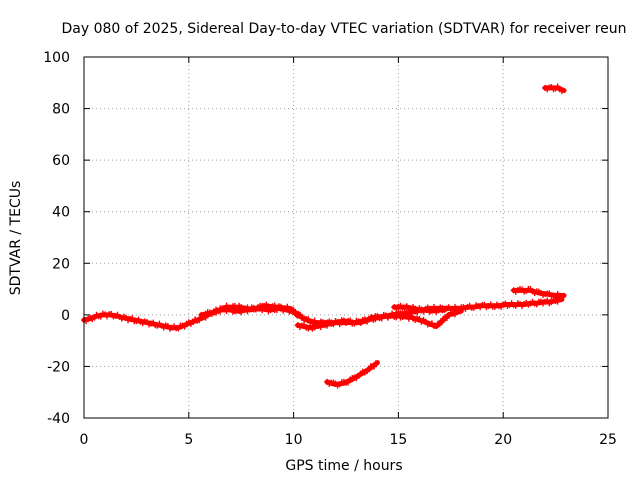 The image size is (640, 480). I want to click on y-tick-label: 100, so click(56, 58).